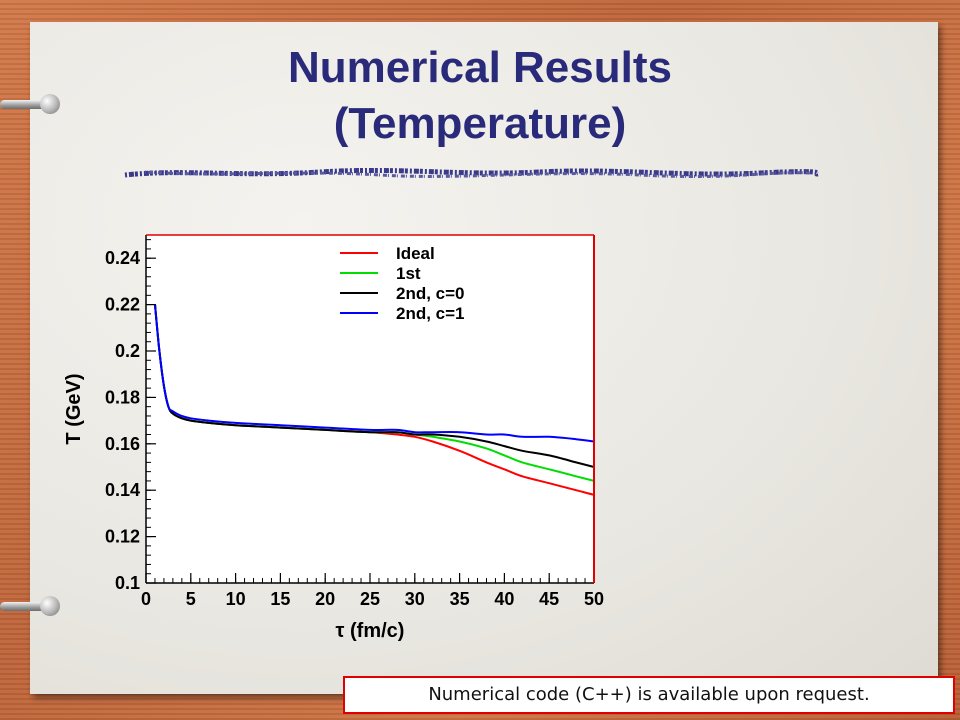 The image size is (960, 720). What do you see at coordinates (594, 599) in the screenshot?
I see `x-tick-label-10: 50` at bounding box center [594, 599].